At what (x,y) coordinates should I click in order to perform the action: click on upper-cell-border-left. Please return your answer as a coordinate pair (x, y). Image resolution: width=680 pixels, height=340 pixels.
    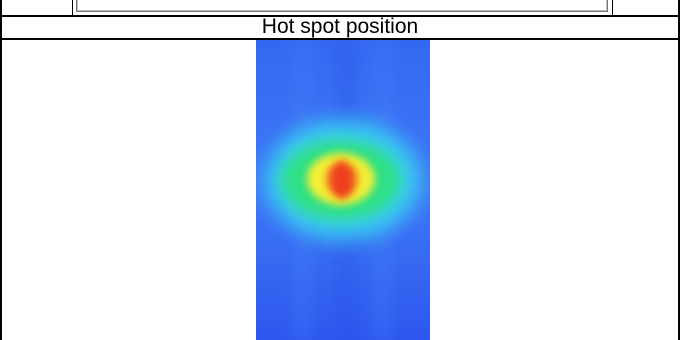
    Looking at the image, I should click on (72, 7).